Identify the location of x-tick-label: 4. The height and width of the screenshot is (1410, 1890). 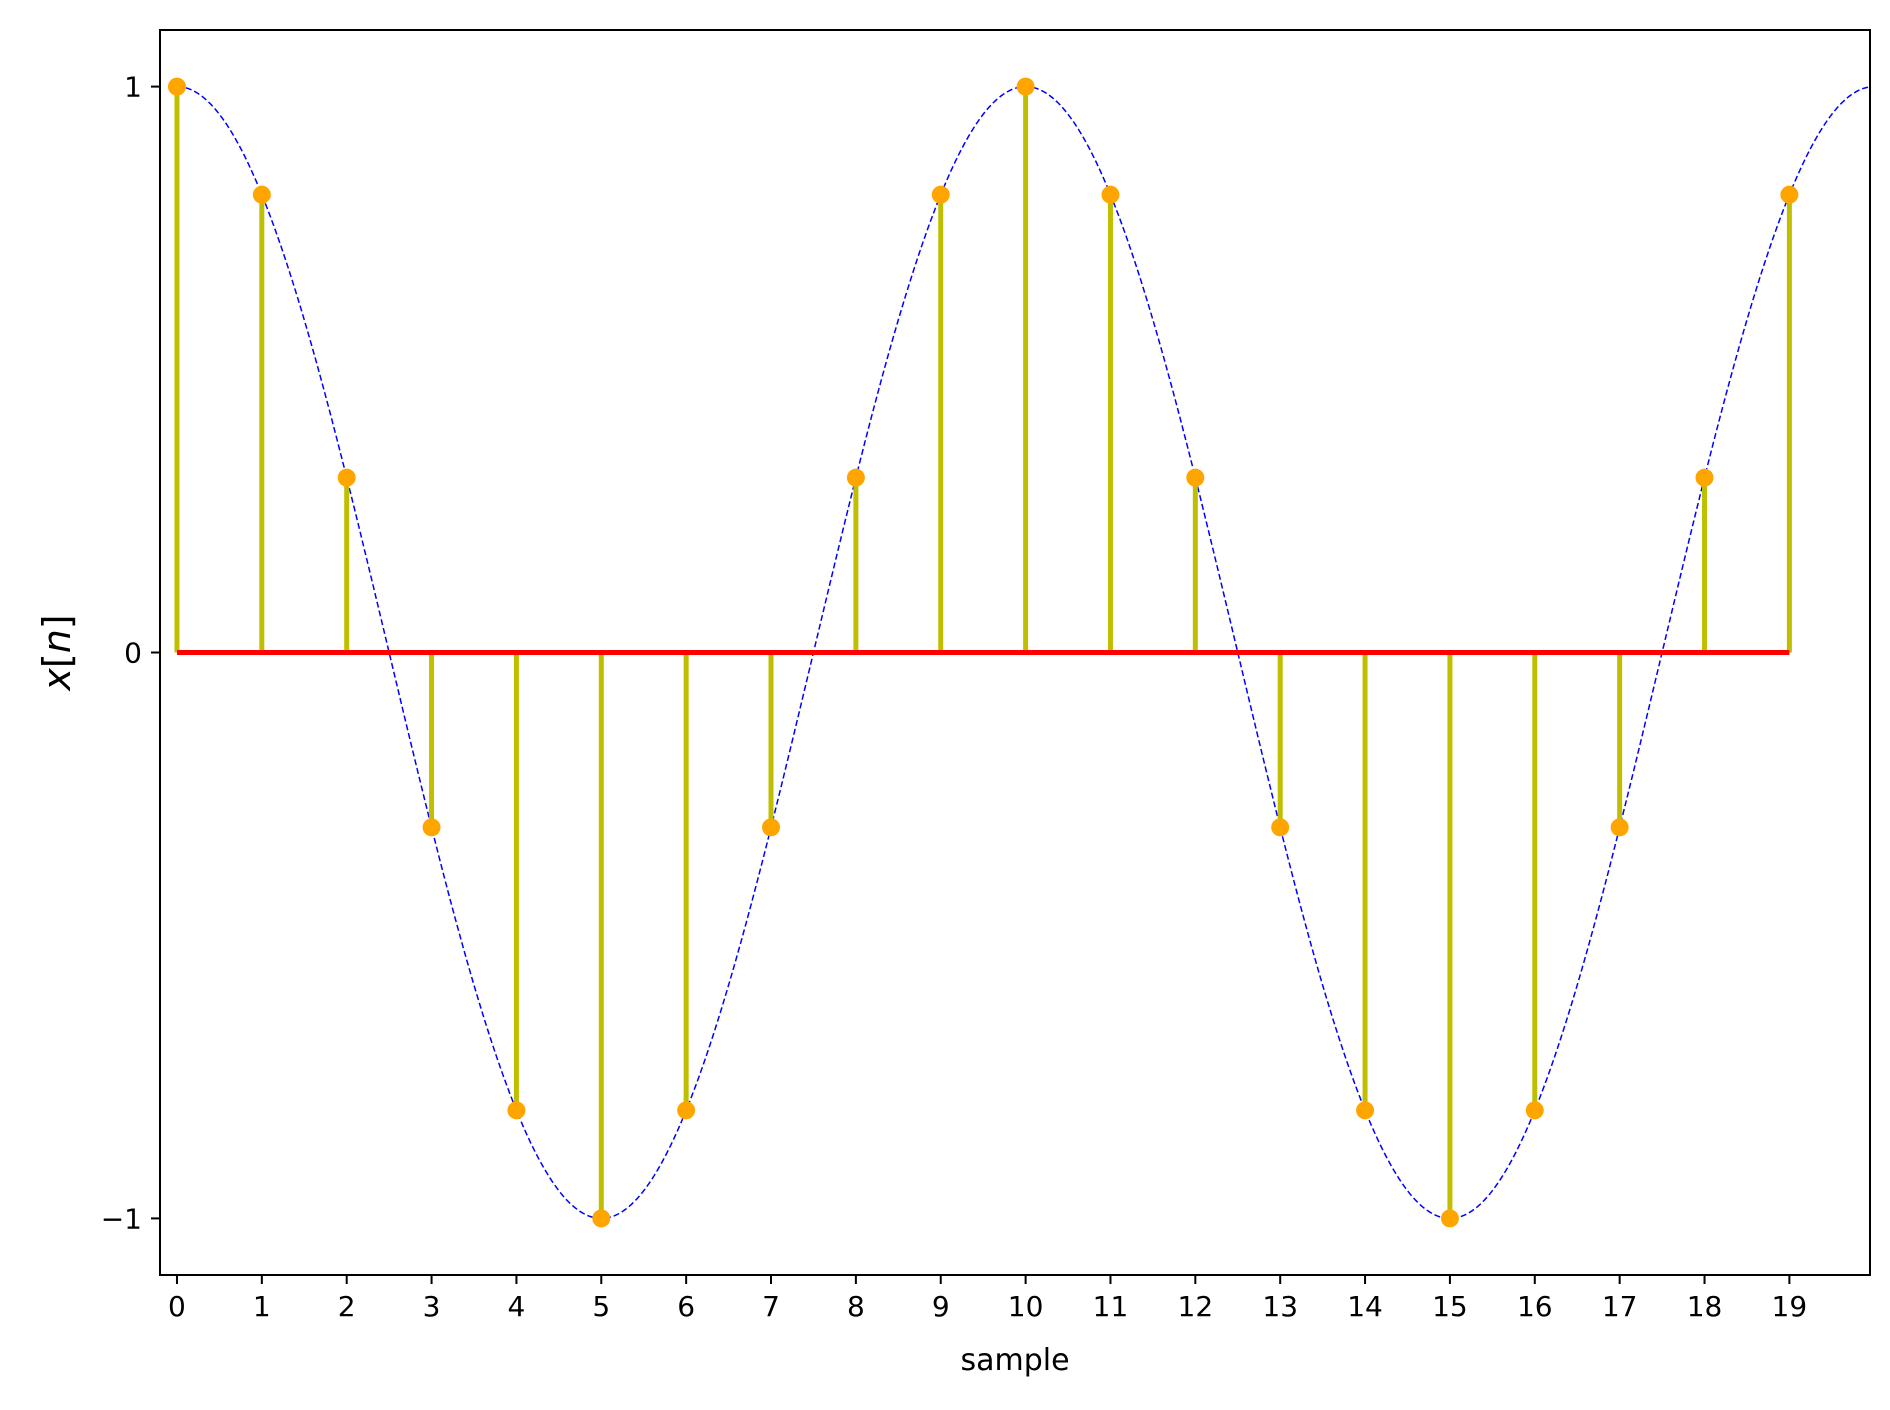
(517, 1306).